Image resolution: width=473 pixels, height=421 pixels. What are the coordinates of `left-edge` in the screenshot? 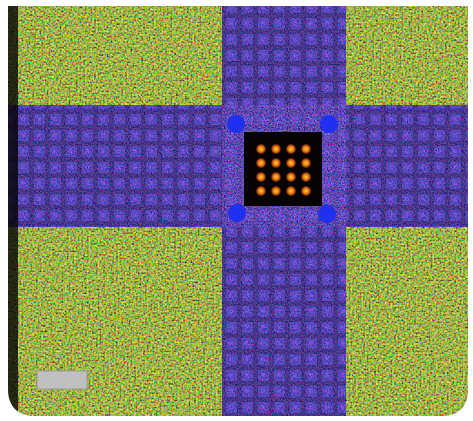 It's located at (13, 211).